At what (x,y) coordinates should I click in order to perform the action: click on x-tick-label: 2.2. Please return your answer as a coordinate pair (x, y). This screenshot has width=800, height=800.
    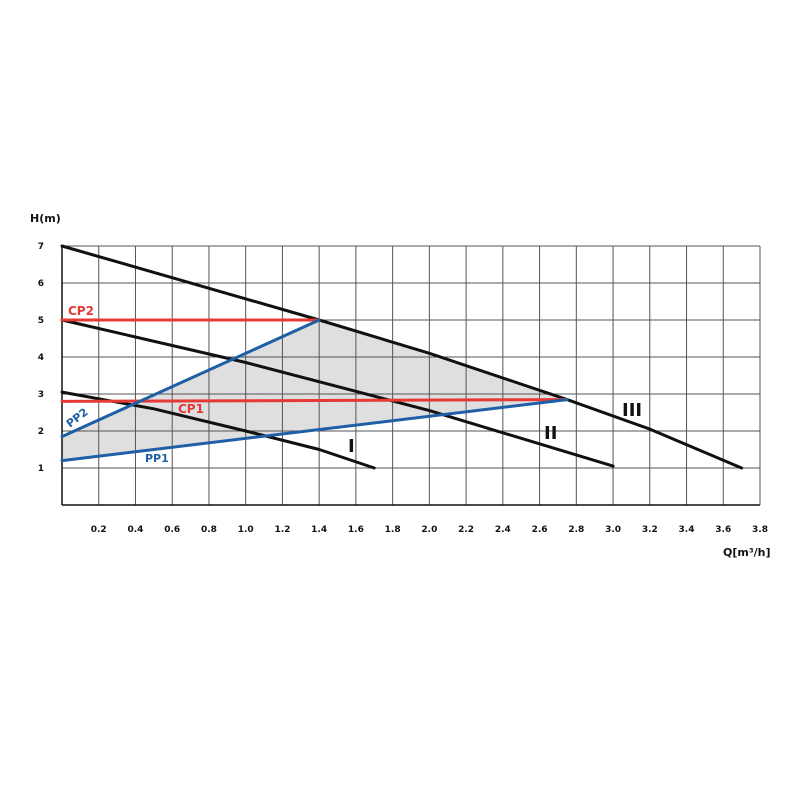
    Looking at the image, I should click on (466, 530).